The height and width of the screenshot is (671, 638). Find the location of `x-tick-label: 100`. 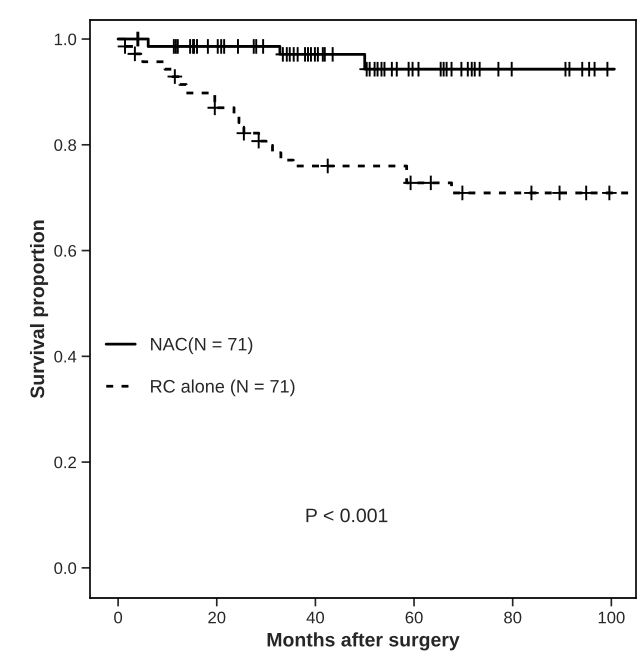

x-tick-label: 100 is located at coordinates (611, 618).